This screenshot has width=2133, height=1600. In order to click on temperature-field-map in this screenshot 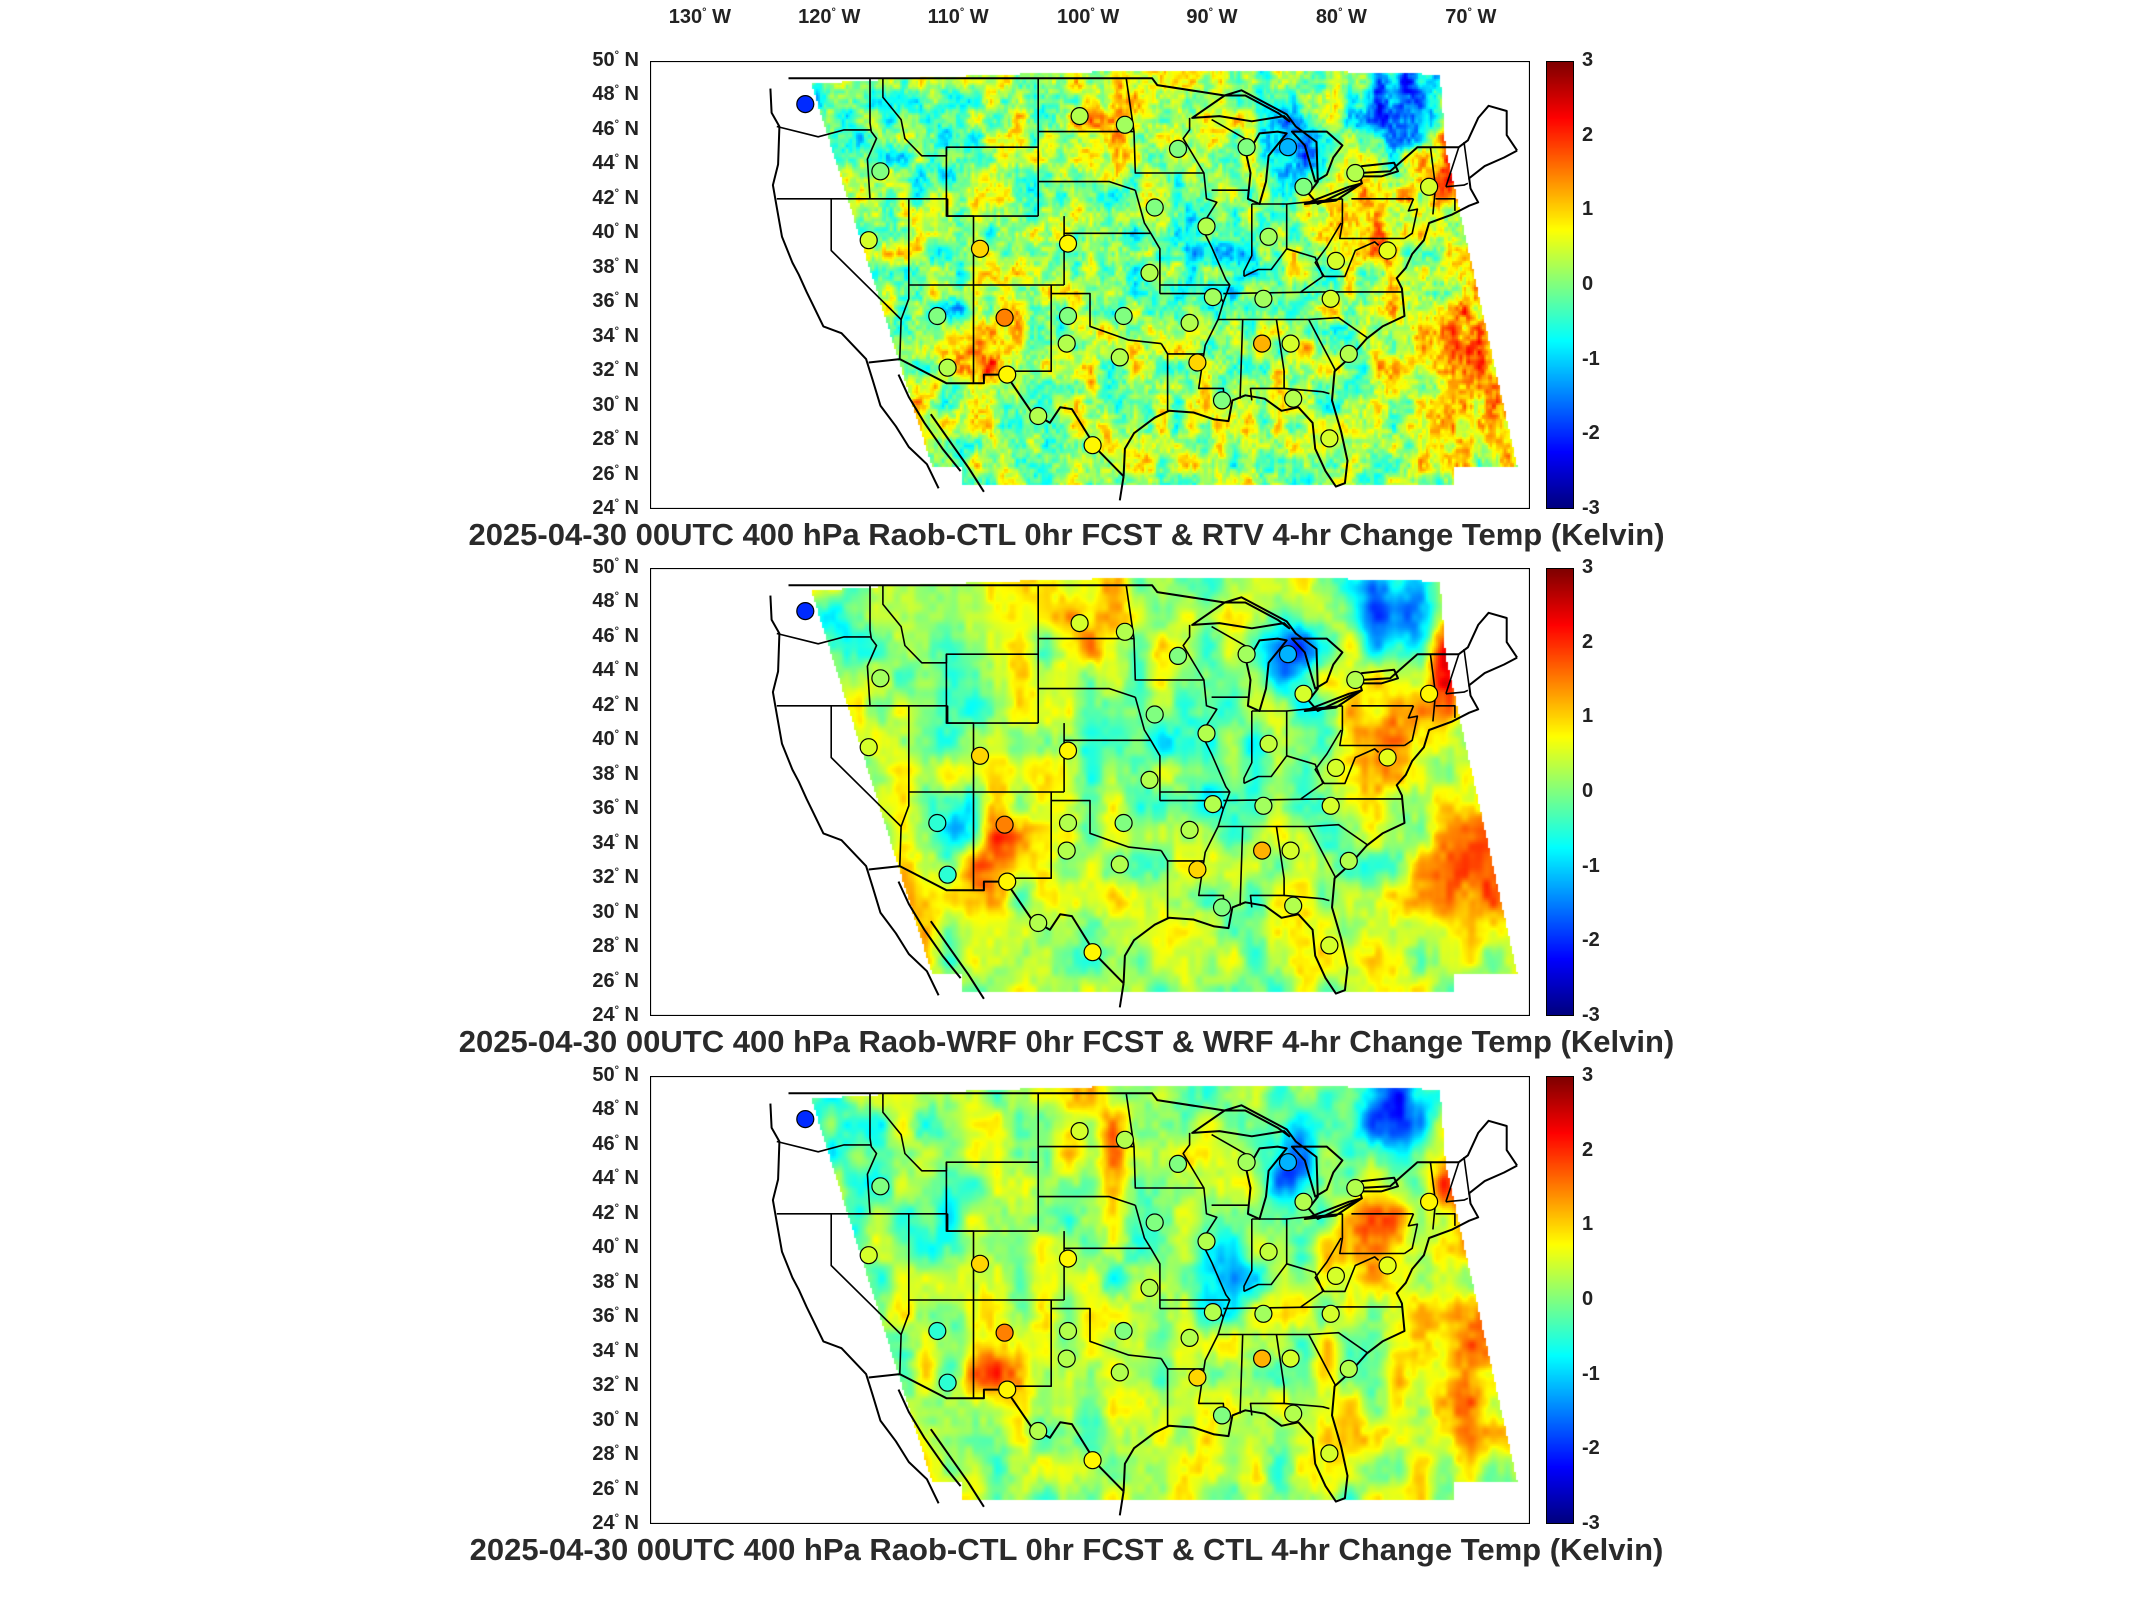, I will do `click(1090, 1300)`.